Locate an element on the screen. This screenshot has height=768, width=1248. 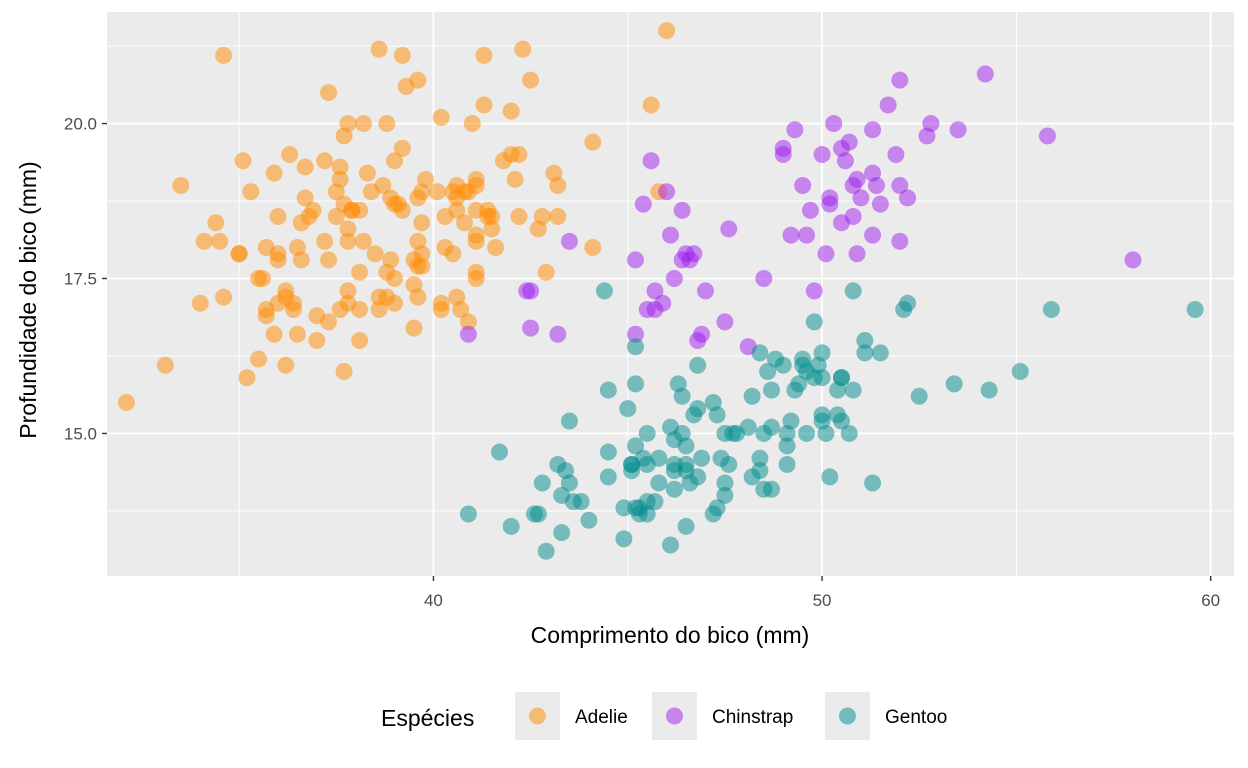
x-tick-label: 60 is located at coordinates (1210, 600).